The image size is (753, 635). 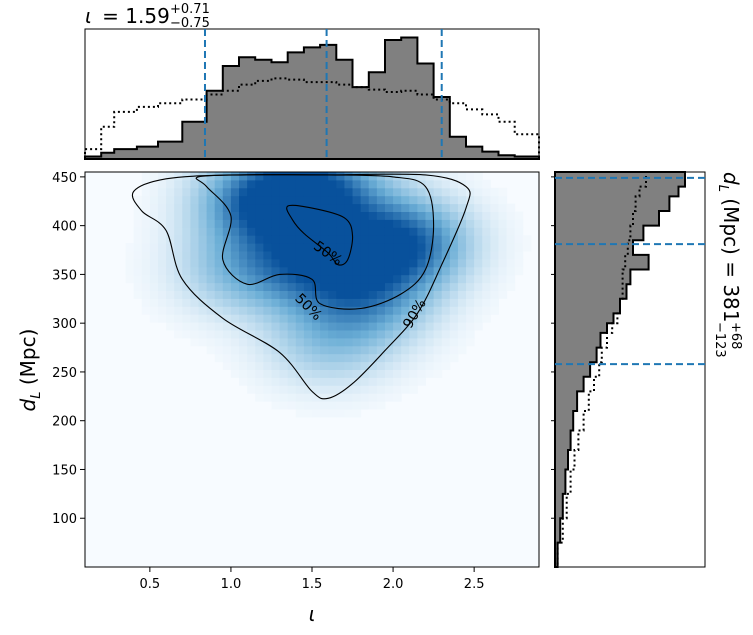 I want to click on x-tick-label: 1.0, so click(x=231, y=584).